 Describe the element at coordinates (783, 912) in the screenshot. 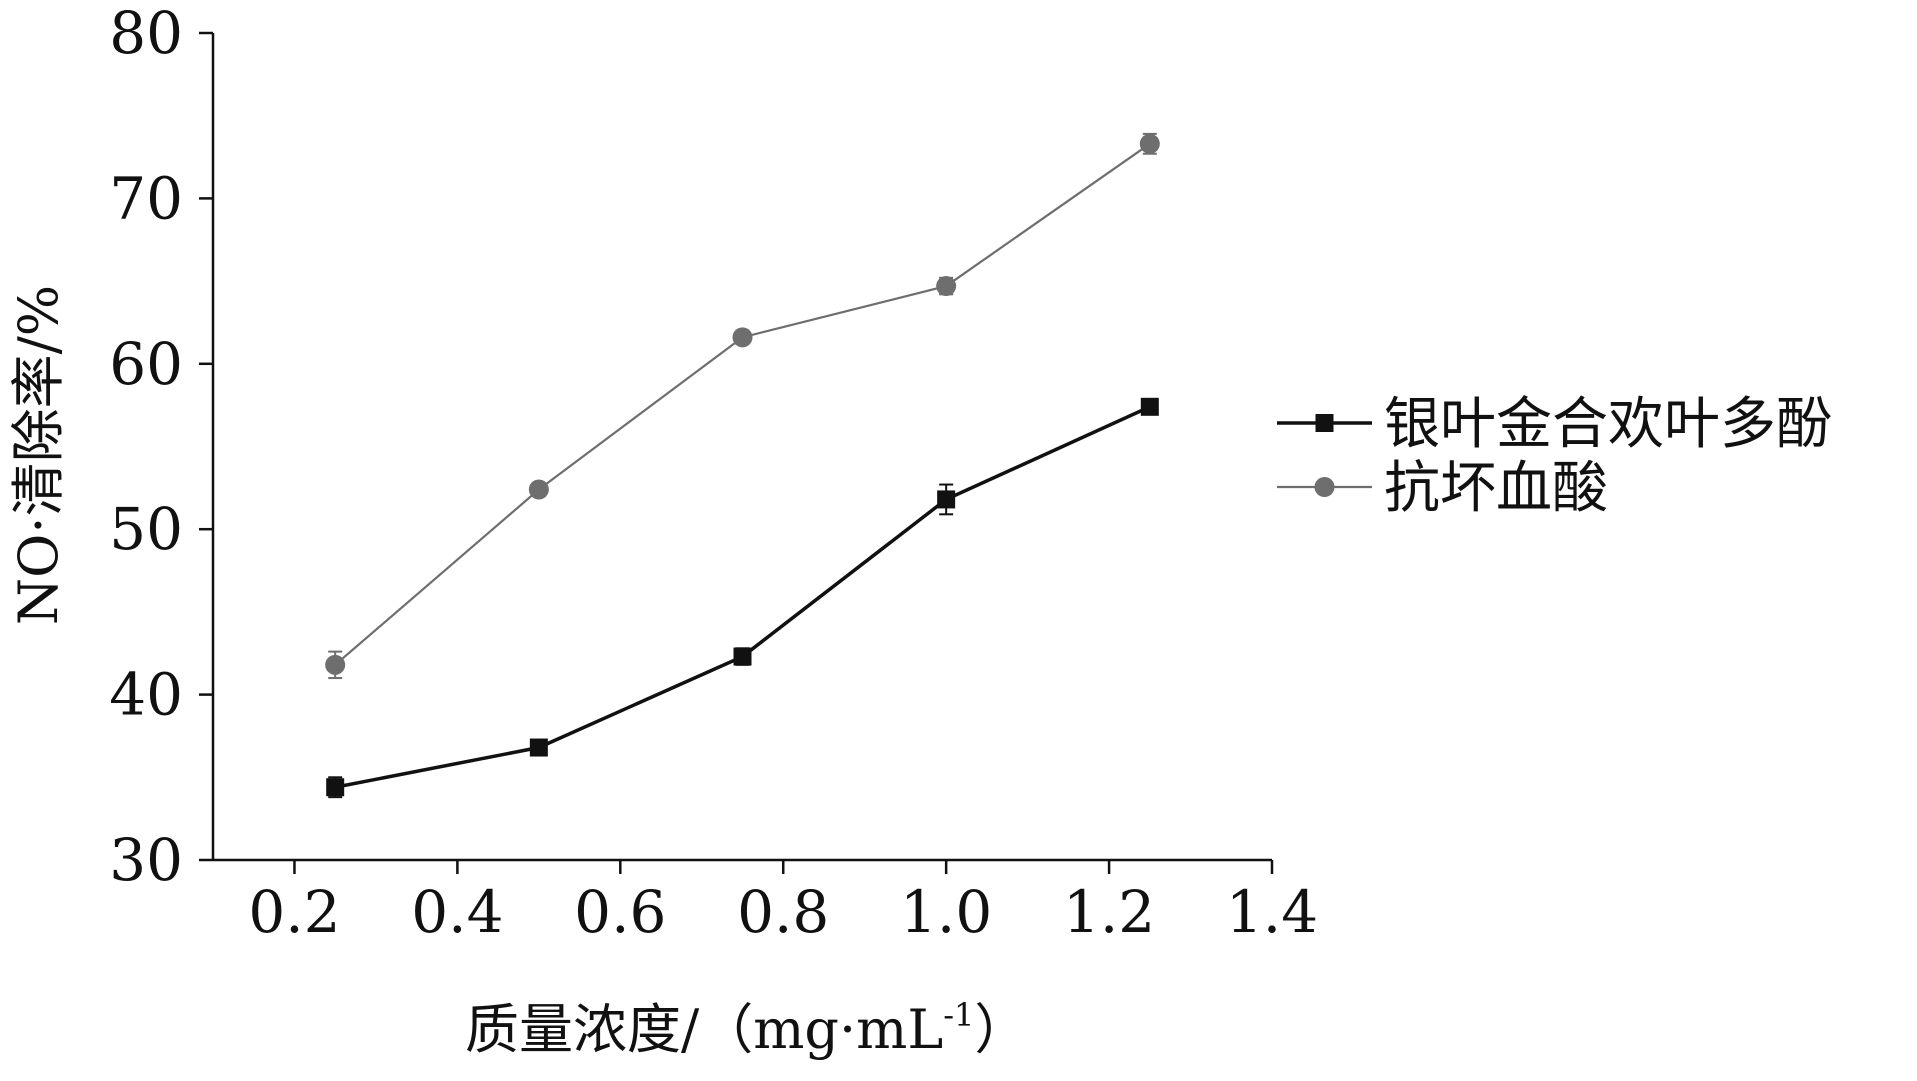

I see `x-tick-label: 0.8` at that location.